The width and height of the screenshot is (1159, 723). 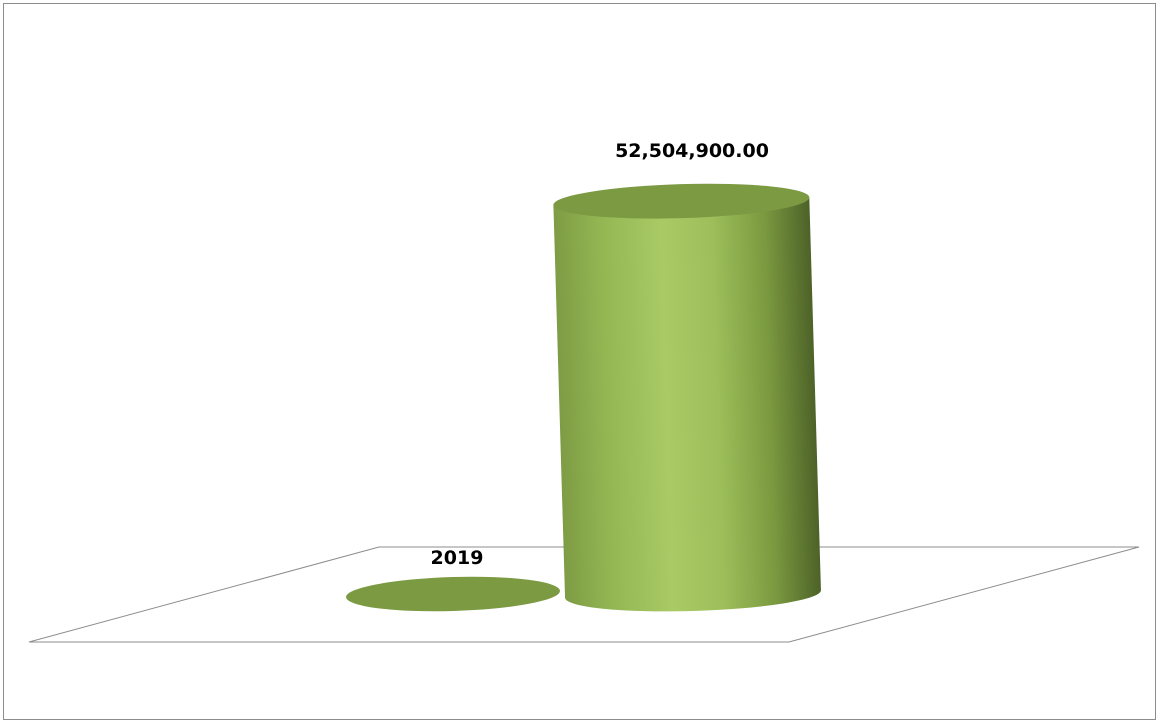 What do you see at coordinates (687, 404) in the screenshot?
I see `bar-1-body` at bounding box center [687, 404].